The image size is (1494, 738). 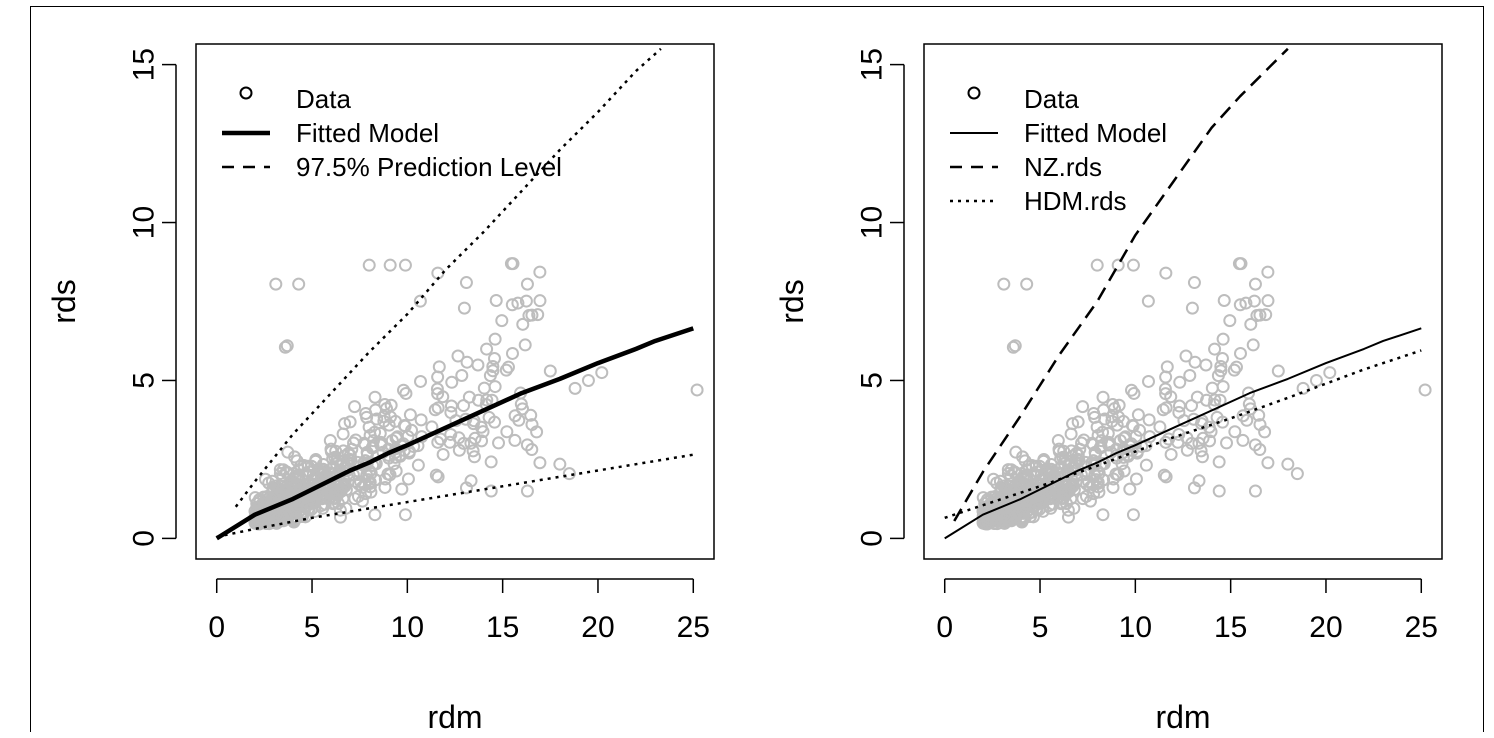 What do you see at coordinates (1075, 201) in the screenshot?
I see `legend-label: HDM.rds` at bounding box center [1075, 201].